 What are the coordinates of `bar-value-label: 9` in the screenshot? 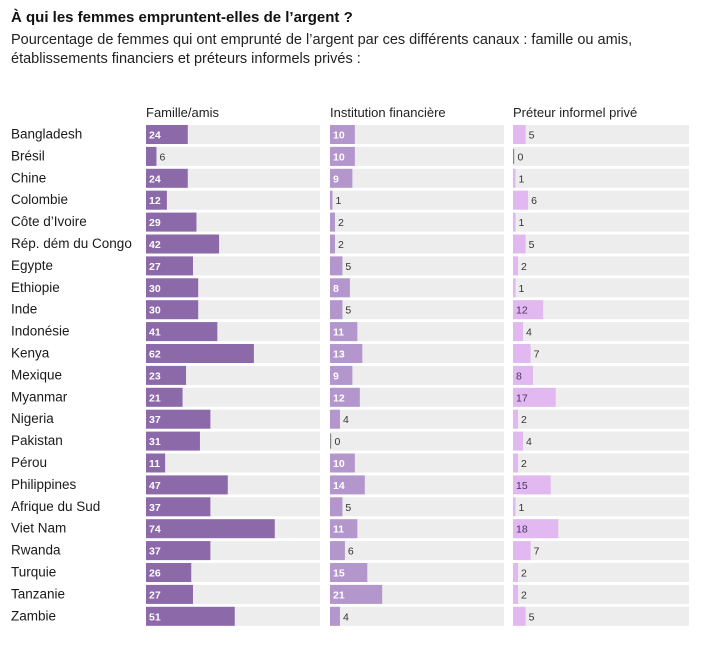 It's located at (336, 376).